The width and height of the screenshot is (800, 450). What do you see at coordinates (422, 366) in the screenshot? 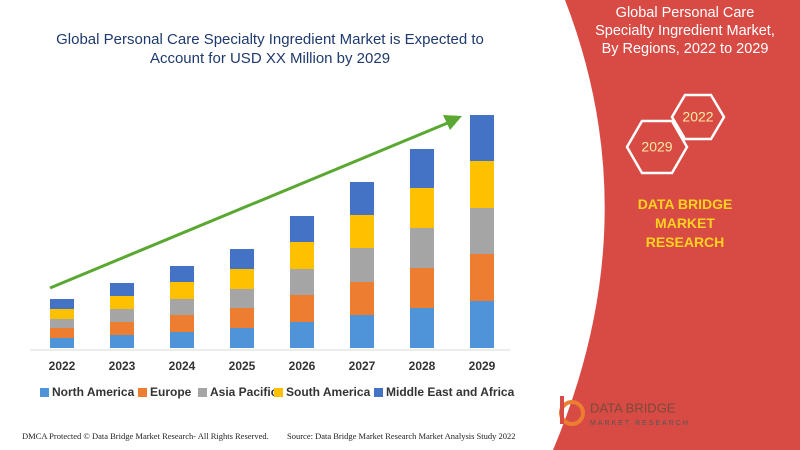
I see `x-tick-label: 2028` at bounding box center [422, 366].